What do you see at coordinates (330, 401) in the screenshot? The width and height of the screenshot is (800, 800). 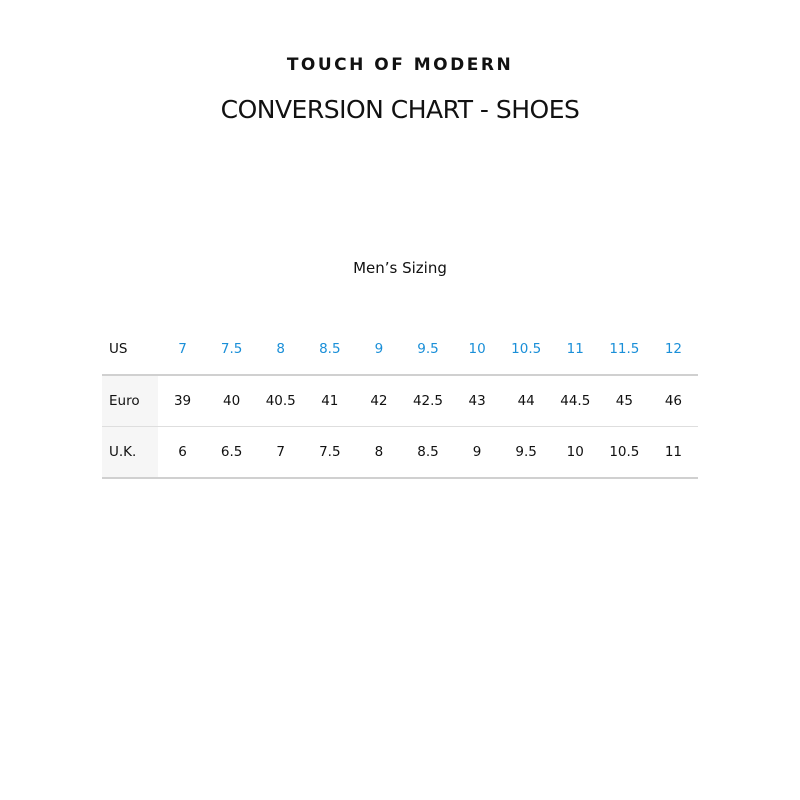 I see `size-cell: 41` at bounding box center [330, 401].